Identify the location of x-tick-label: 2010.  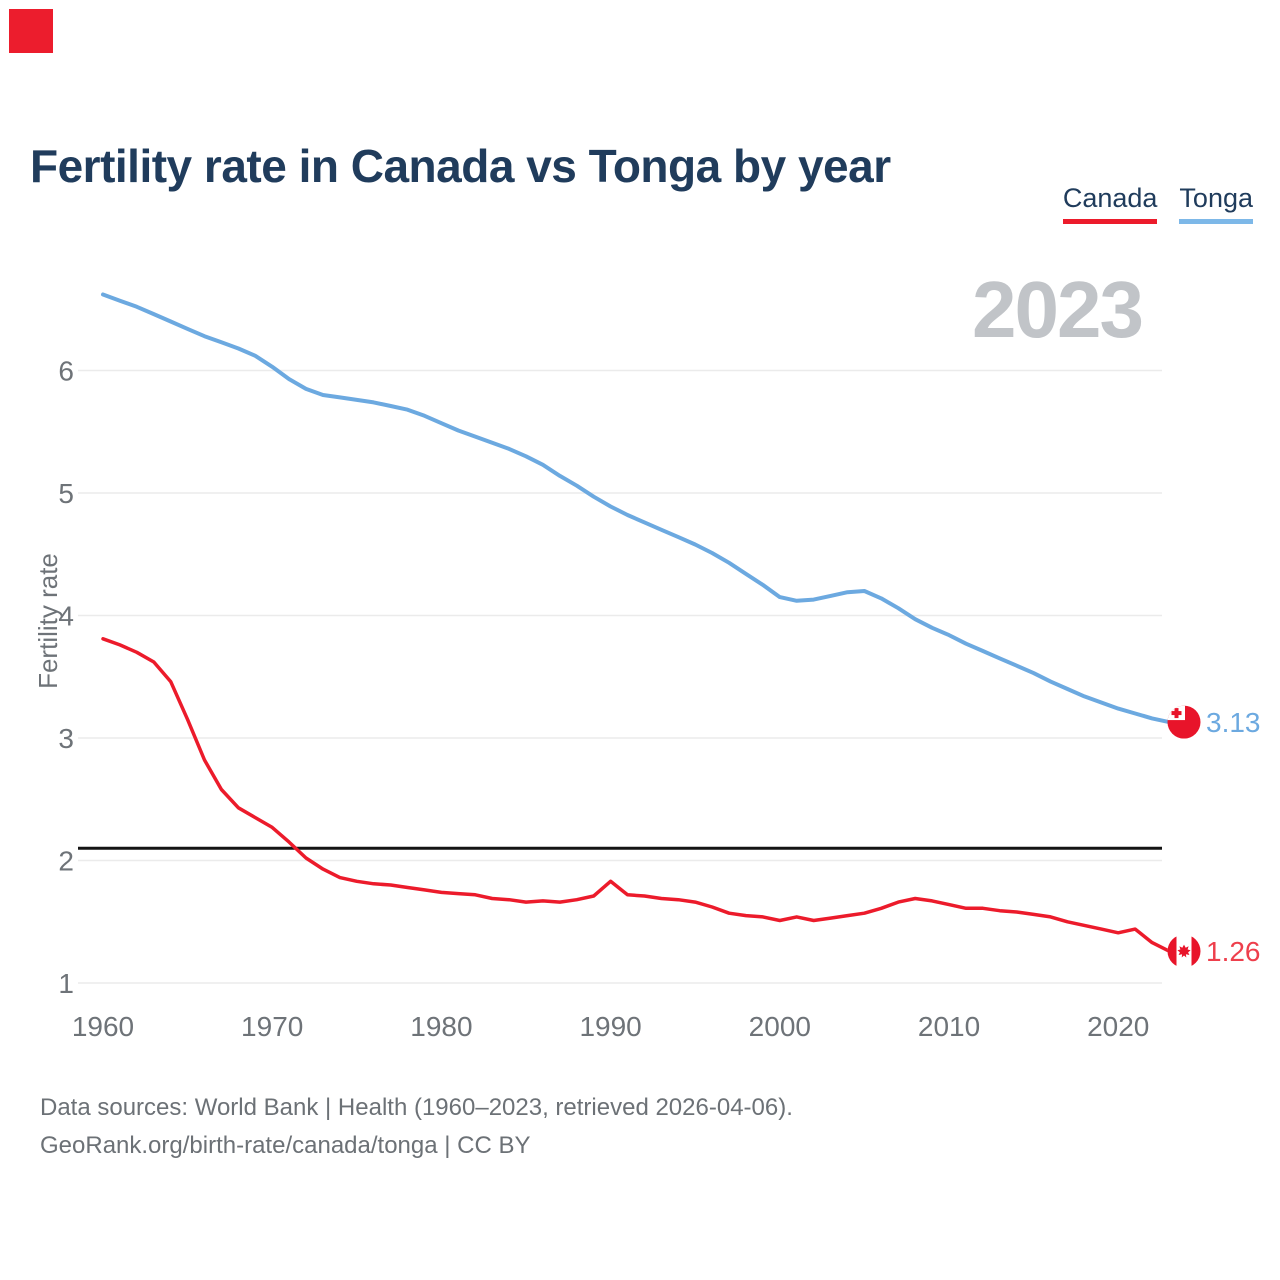
(949, 1026).